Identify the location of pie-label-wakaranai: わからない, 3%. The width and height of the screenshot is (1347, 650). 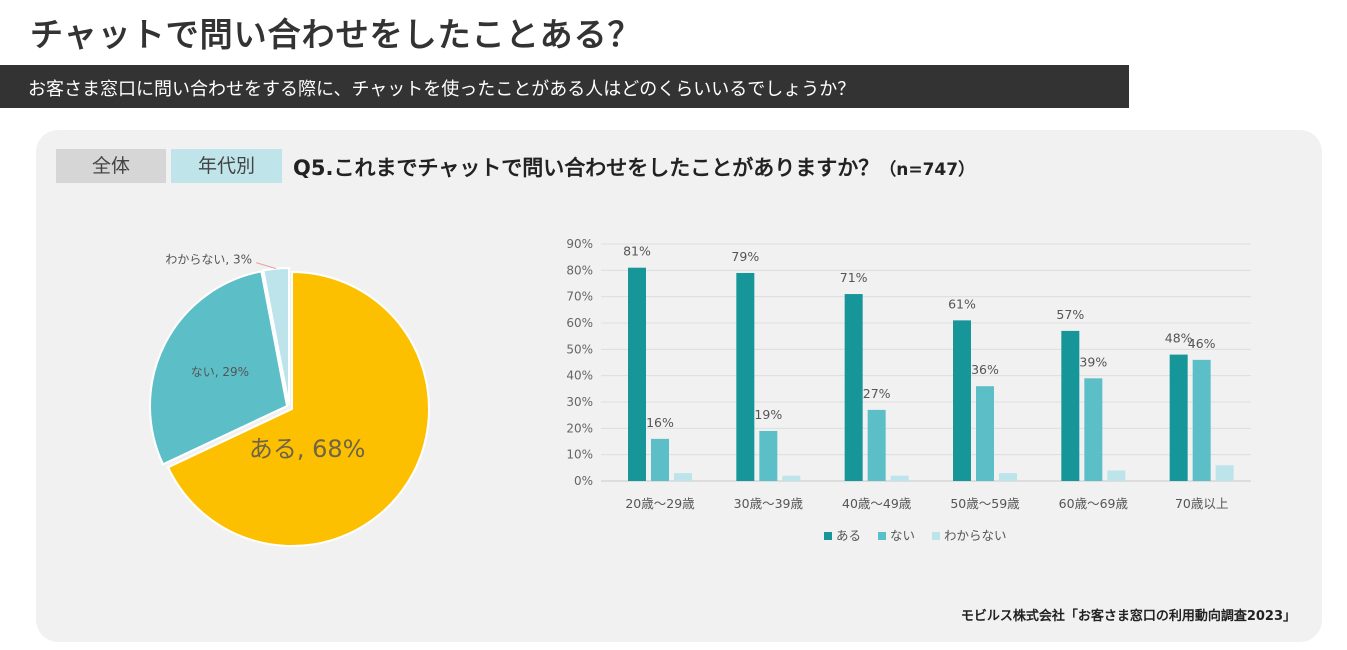
(208, 260).